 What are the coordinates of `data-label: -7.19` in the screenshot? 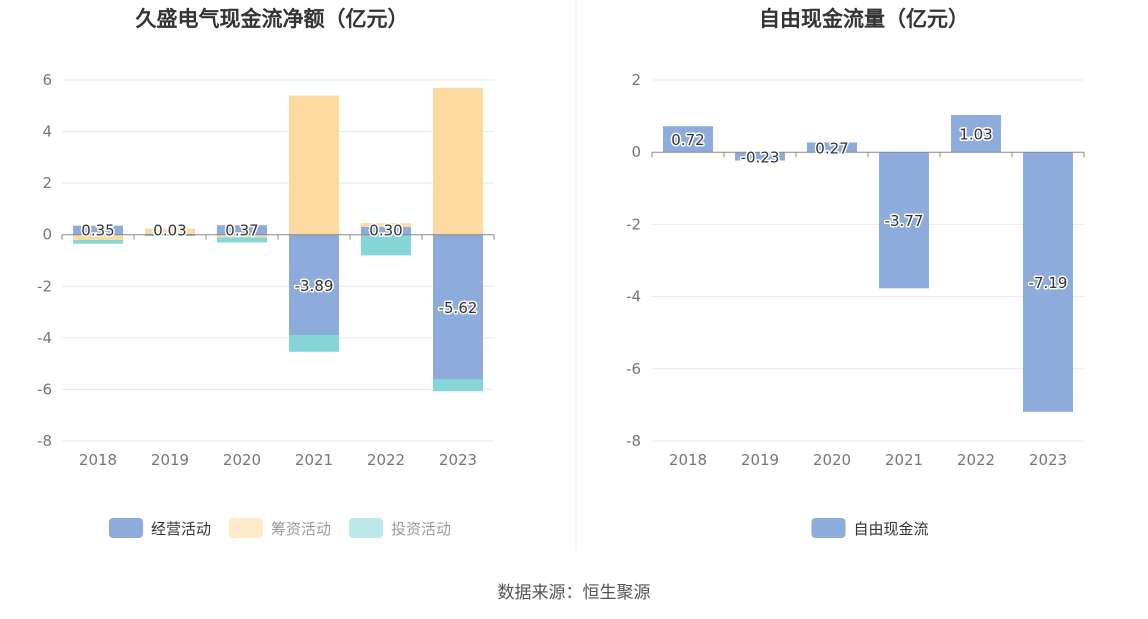 It's located at (1048, 283).